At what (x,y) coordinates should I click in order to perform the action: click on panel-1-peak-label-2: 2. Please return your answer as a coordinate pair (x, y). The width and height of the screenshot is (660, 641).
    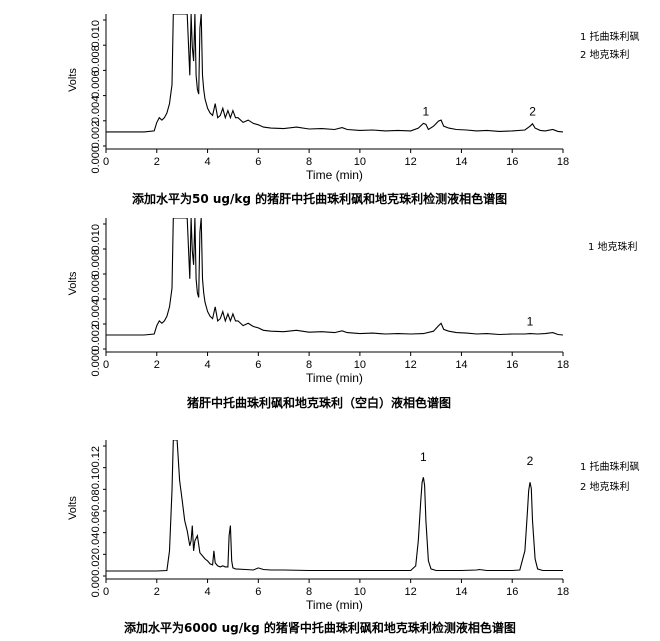
    Looking at the image, I should click on (532, 111).